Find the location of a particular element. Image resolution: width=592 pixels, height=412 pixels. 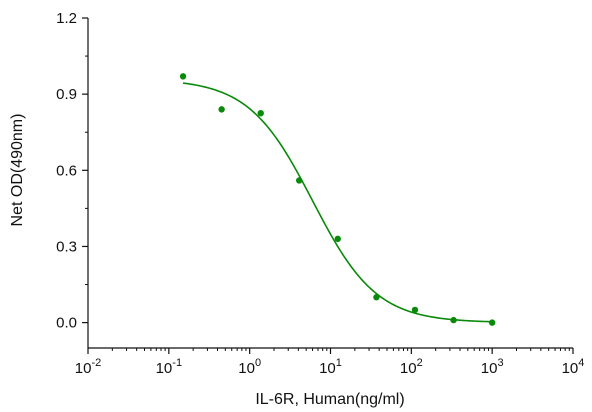

x-tick-label: 10⁻¹ is located at coordinates (169, 367).